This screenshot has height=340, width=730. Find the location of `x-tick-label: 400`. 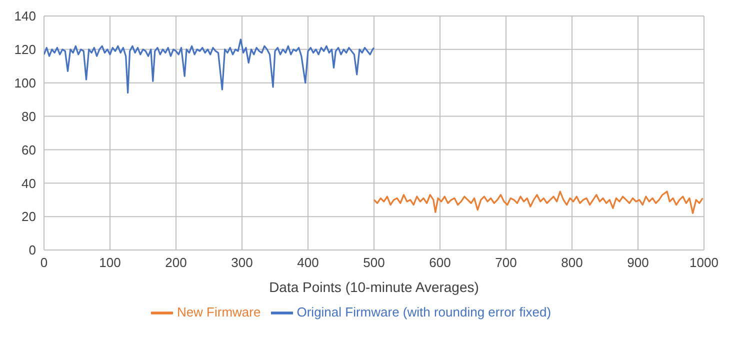

x-tick-label: 400 is located at coordinates (308, 262).